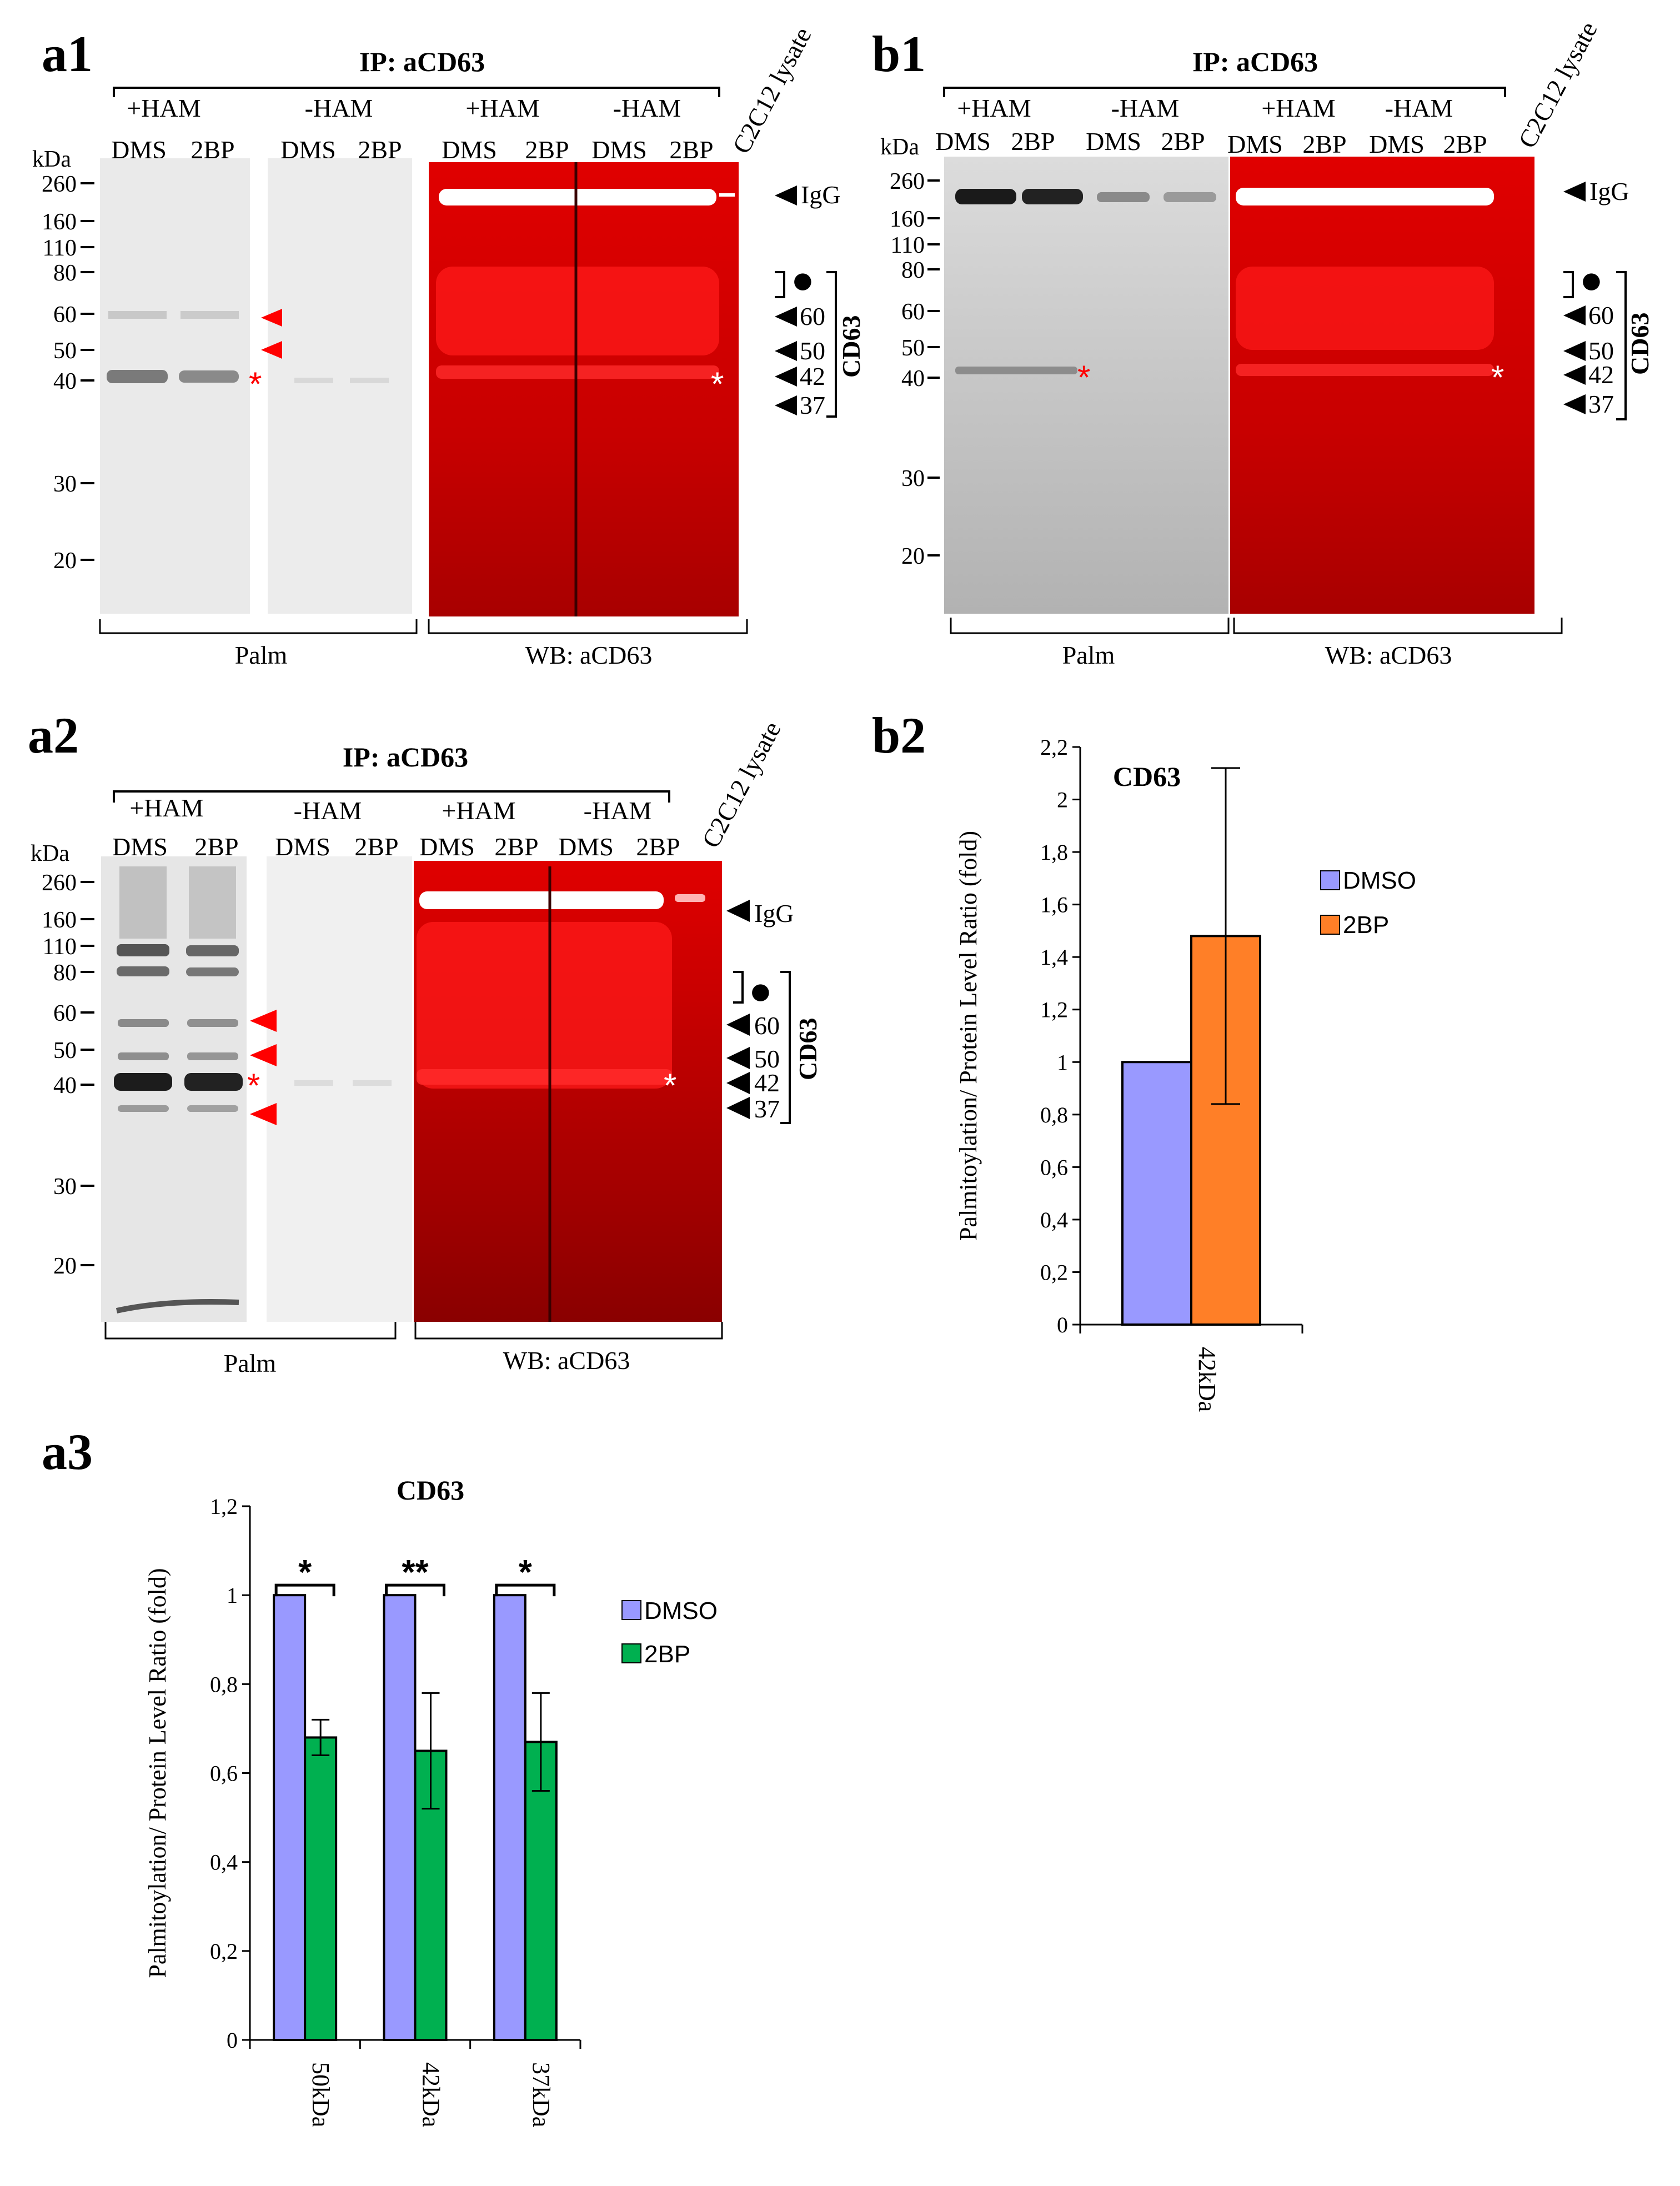 Image resolution: width=1680 pixels, height=2186 pixels. What do you see at coordinates (899, 54) in the screenshot?
I see `panel-label-b1: b1` at bounding box center [899, 54].